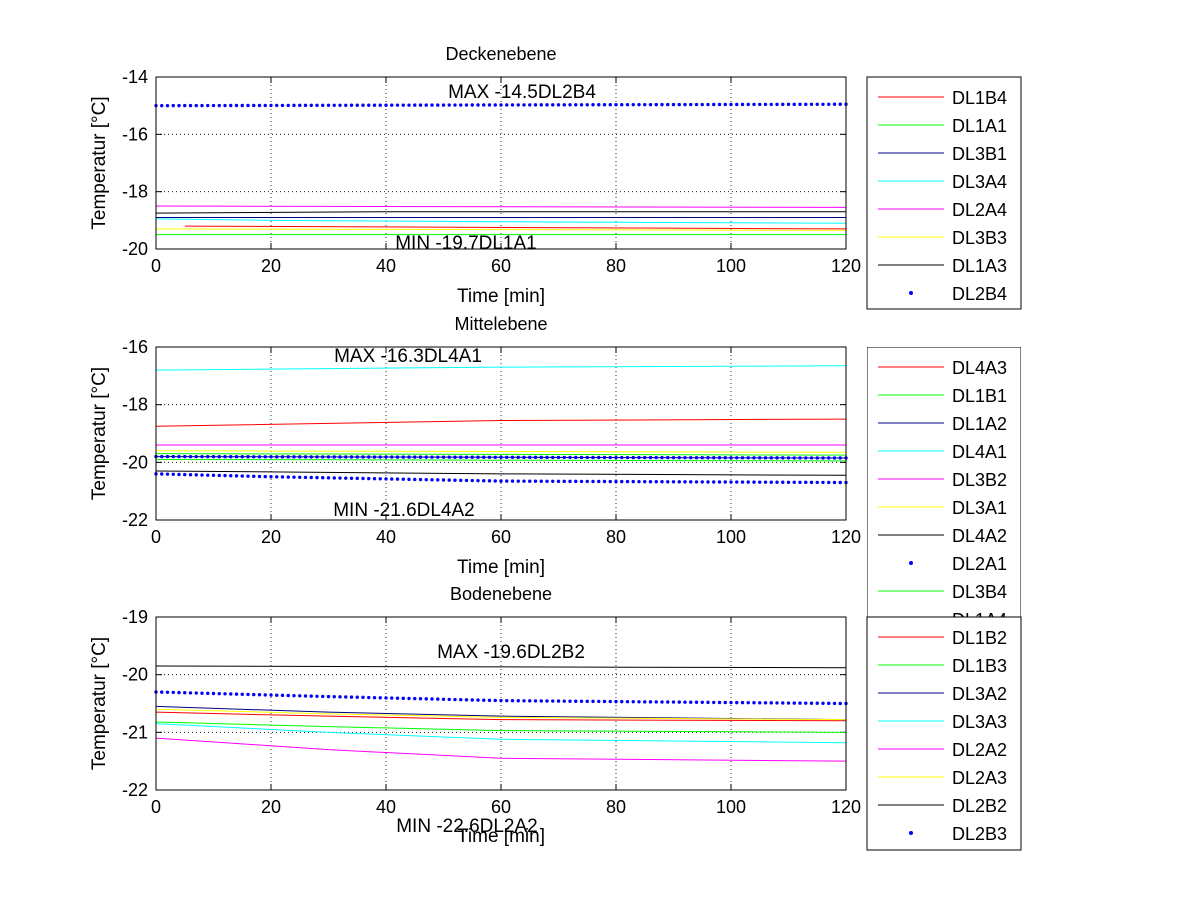  Describe the element at coordinates (979, 266) in the screenshot. I see `legend-label: DL1A3` at that location.